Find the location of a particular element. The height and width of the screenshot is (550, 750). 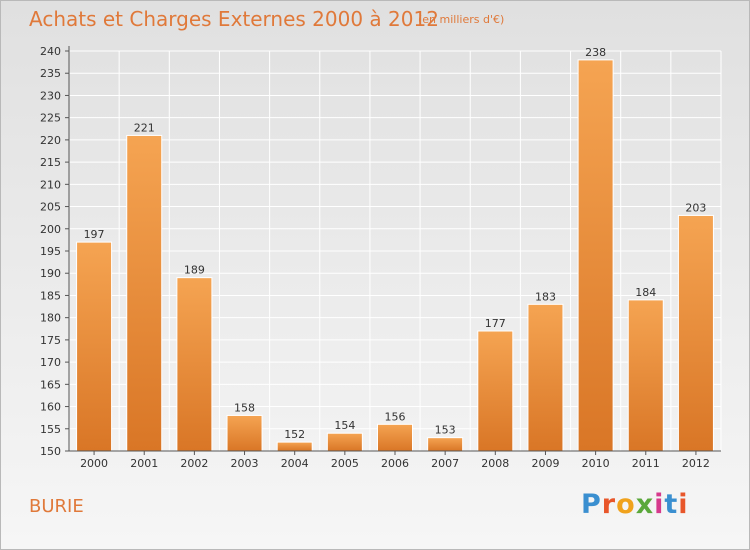

value-label: 203 is located at coordinates (695, 207).